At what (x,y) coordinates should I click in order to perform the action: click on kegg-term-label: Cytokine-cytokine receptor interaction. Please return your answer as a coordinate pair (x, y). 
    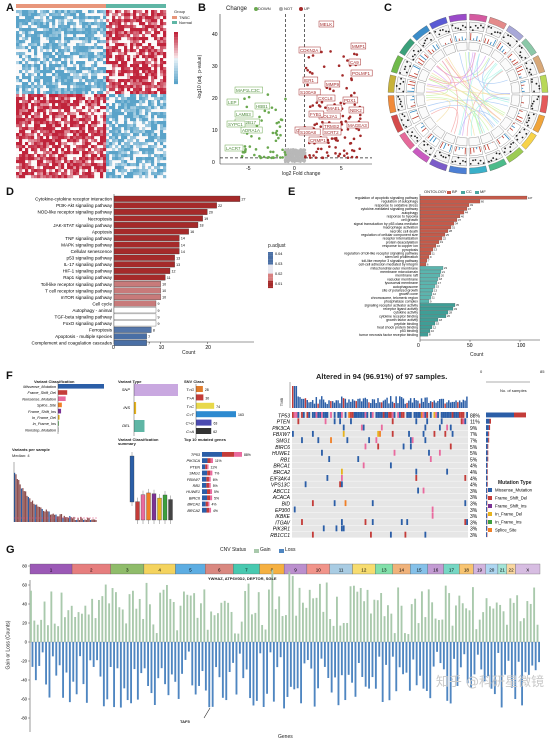
    Looking at the image, I should click on (73, 199).